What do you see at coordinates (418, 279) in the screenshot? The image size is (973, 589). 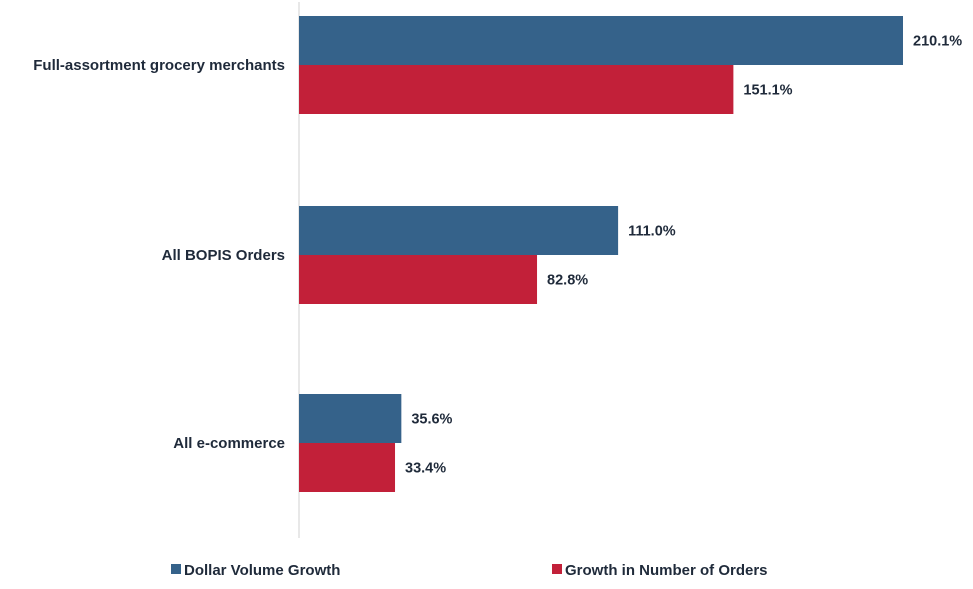 I see `bar-growth-in-number-of-orders-all-bopis-orders` at bounding box center [418, 279].